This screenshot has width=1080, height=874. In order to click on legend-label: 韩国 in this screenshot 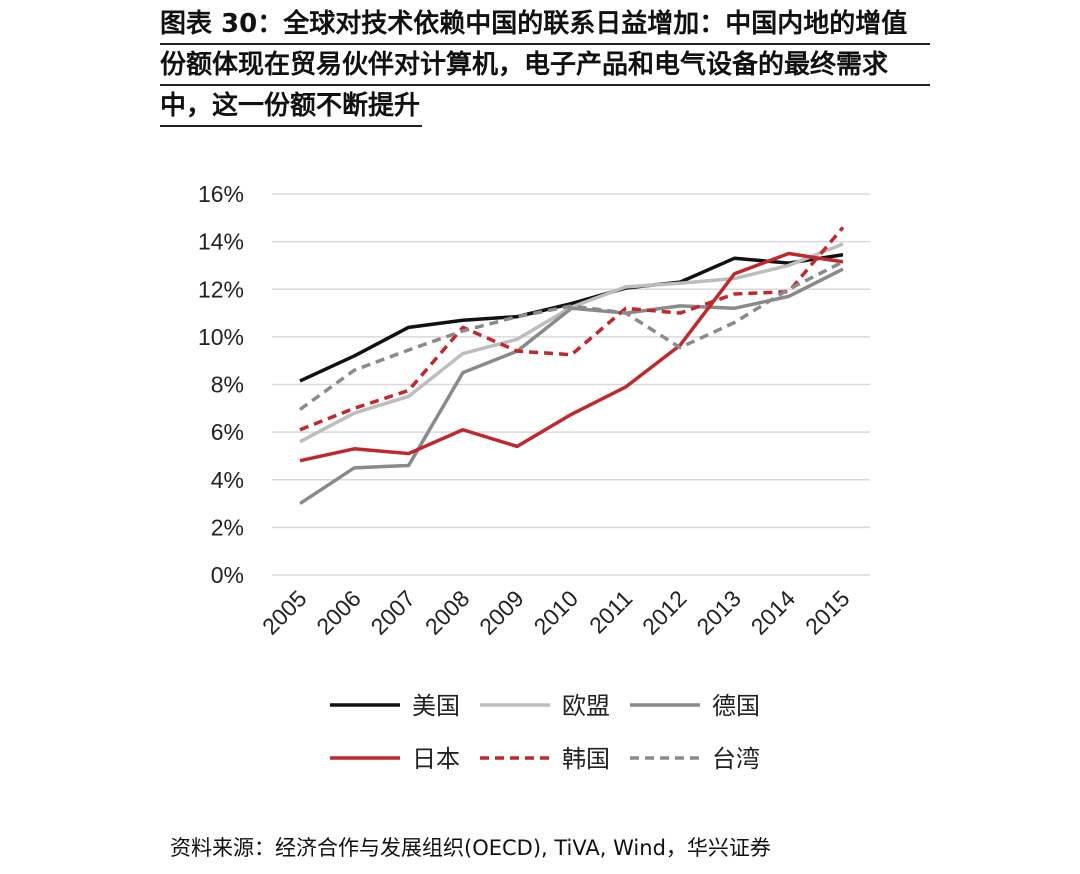, I will do `click(586, 759)`.